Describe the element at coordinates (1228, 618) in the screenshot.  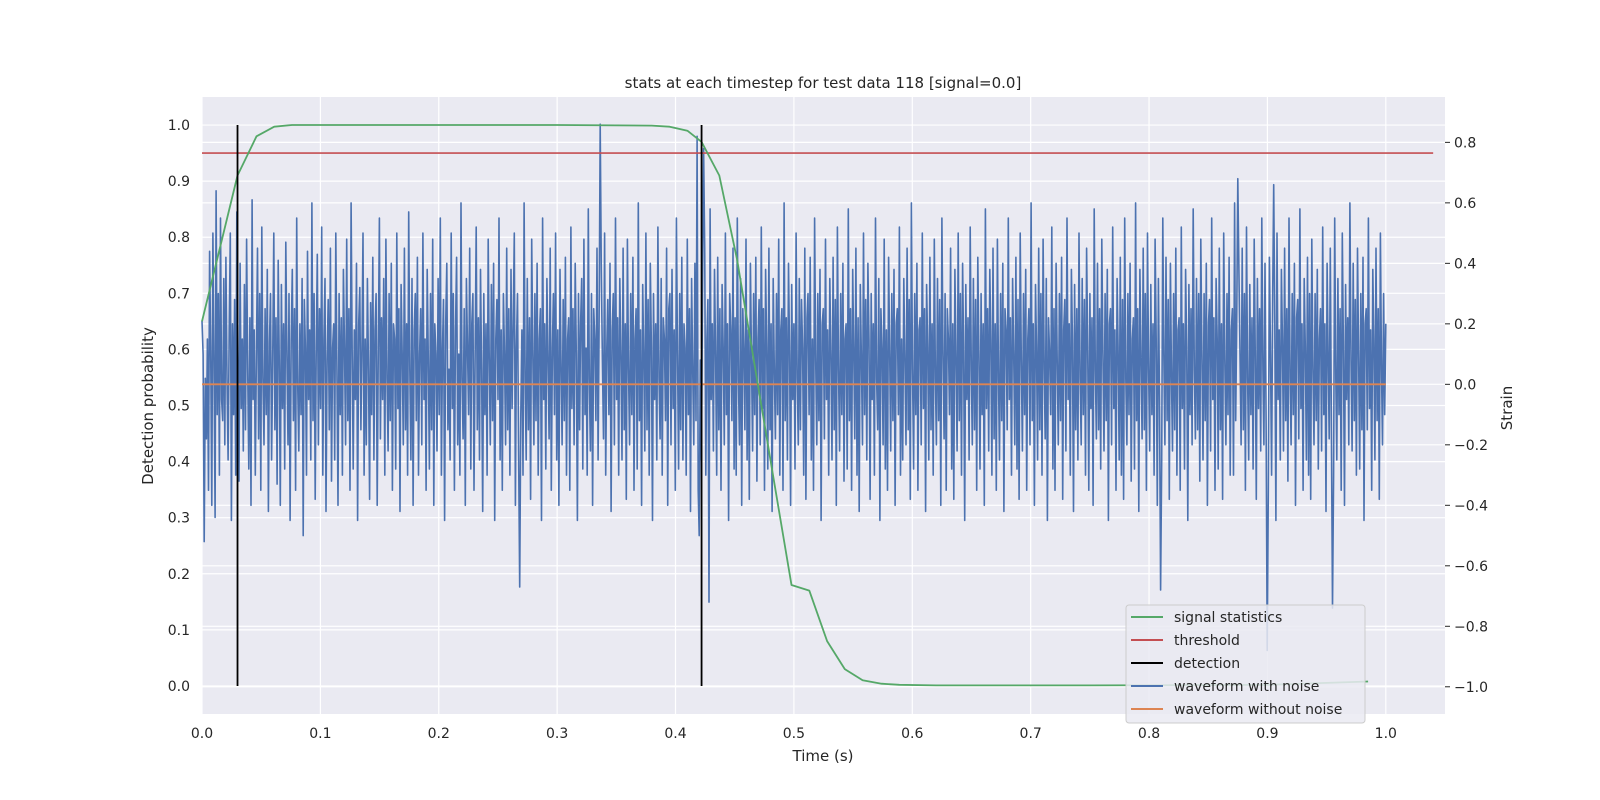
I see `legend-label-signal-statistics: signal statistics` at that location.